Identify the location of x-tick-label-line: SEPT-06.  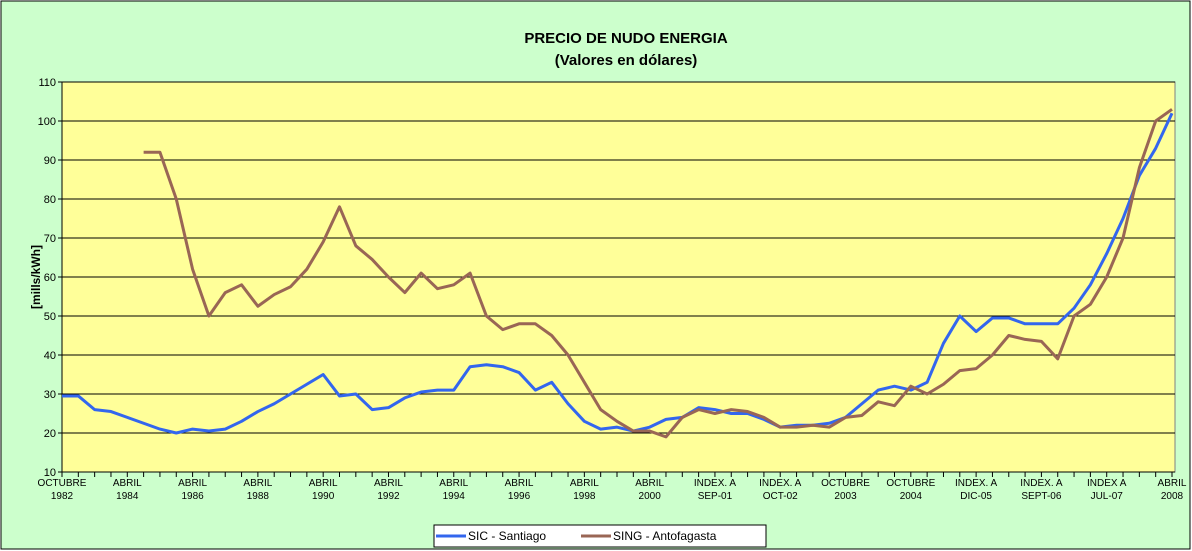
(1041, 496).